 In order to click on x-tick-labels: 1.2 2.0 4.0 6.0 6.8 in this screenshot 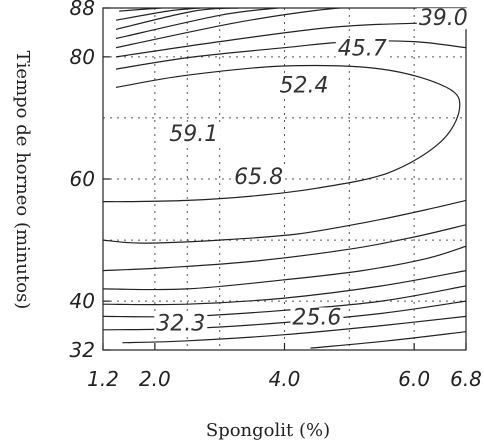, I will do `click(284, 367)`.